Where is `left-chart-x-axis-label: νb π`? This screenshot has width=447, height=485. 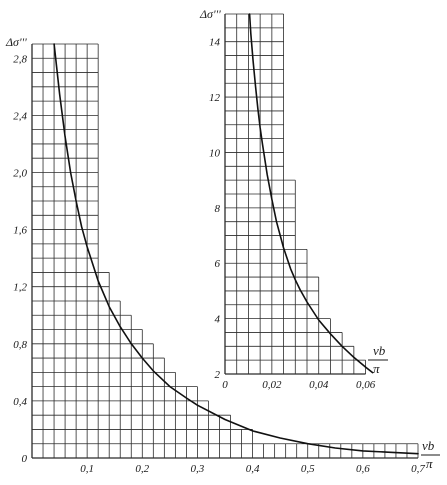 left-chart-x-axis-label: νb π is located at coordinates (430, 454).